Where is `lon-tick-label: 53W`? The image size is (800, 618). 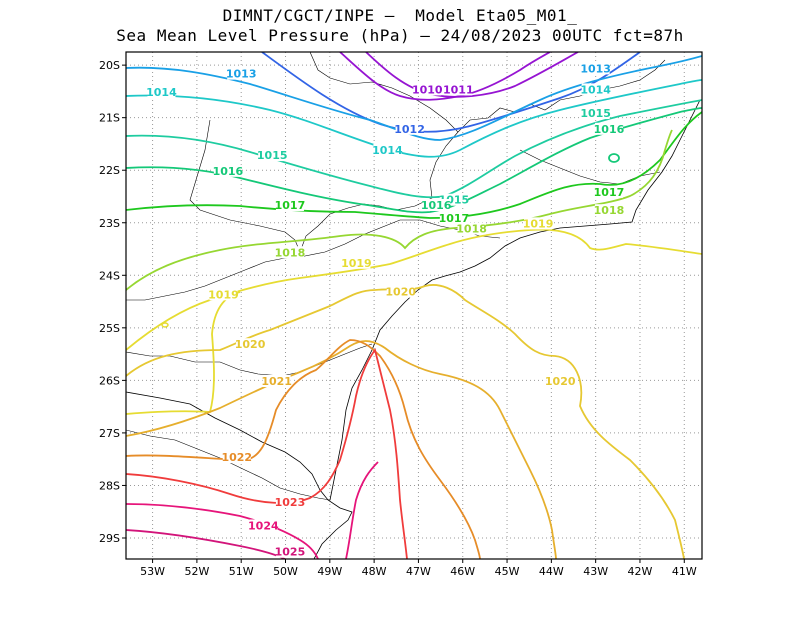
lon-tick-label: 53W is located at coordinates (152, 571).